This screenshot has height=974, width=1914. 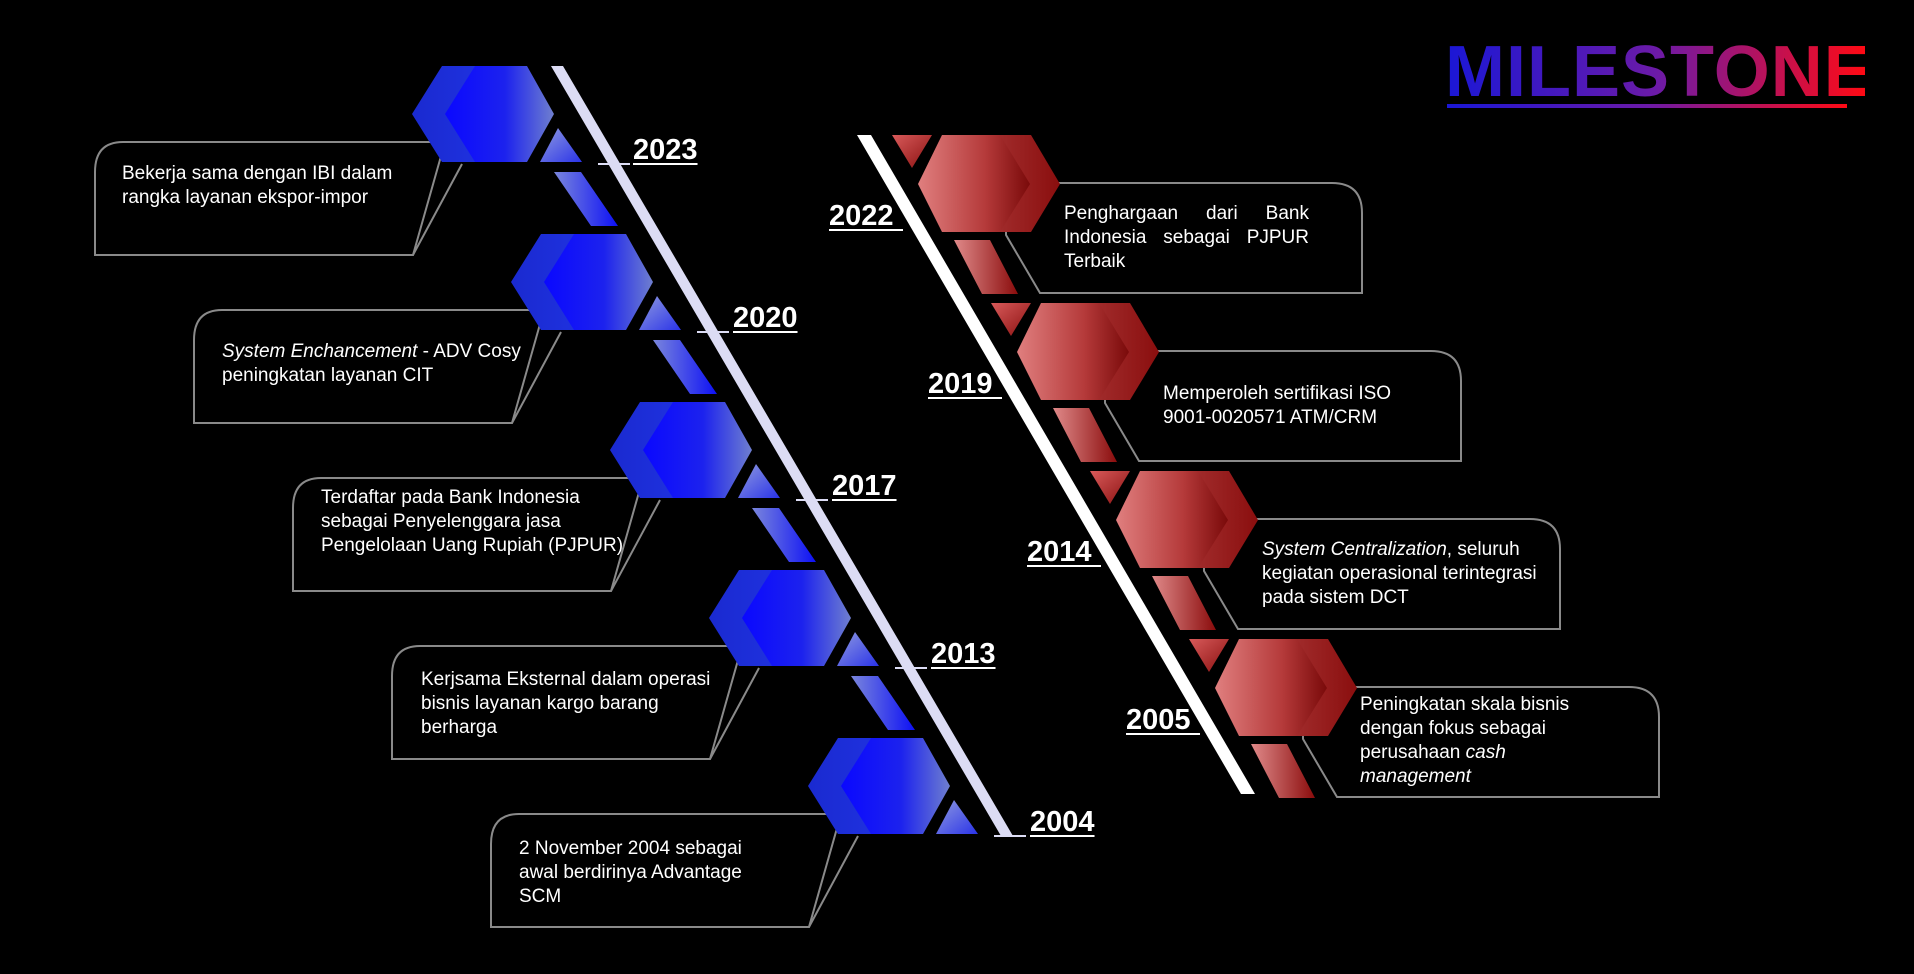 I want to click on triangle-2017, so click(x=759, y=481).